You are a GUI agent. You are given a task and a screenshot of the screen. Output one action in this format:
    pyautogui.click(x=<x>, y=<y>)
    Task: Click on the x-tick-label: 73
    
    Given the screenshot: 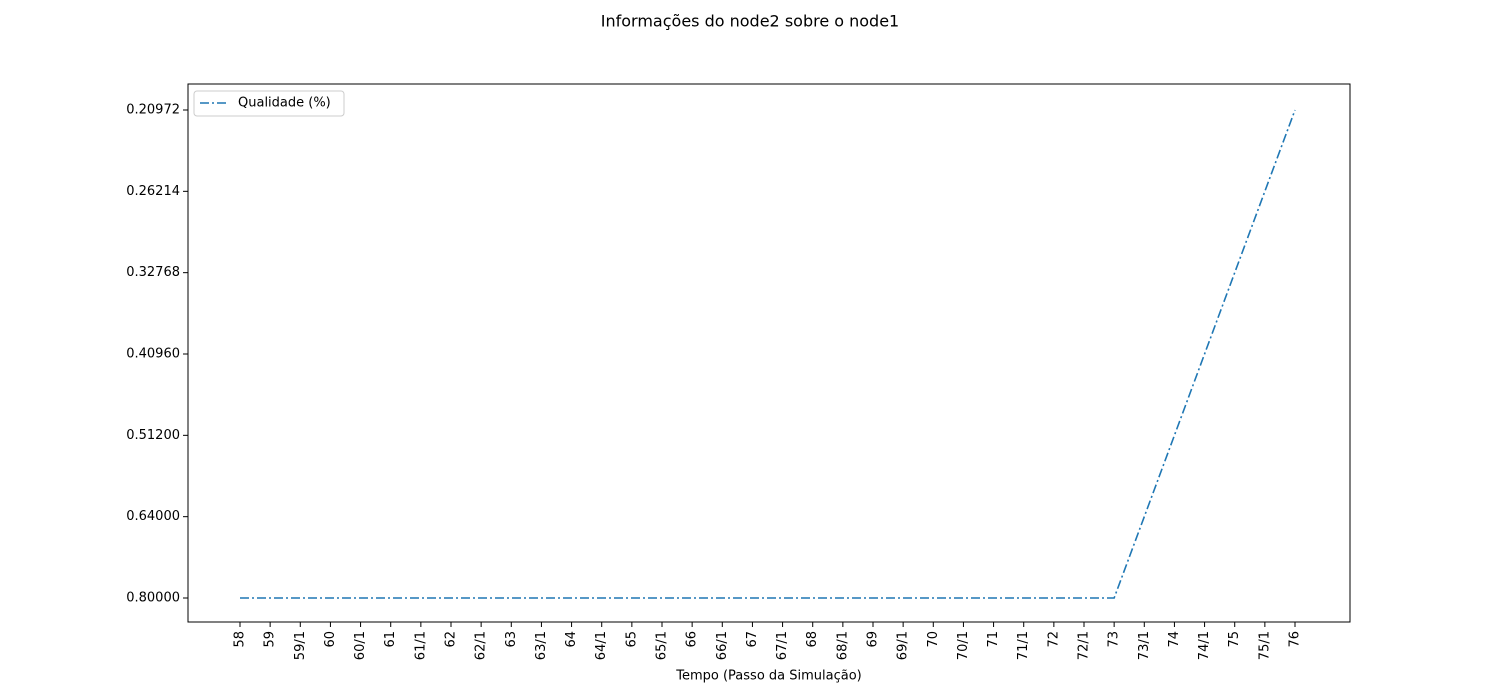 What is the action you would take?
    pyautogui.click(x=1114, y=639)
    